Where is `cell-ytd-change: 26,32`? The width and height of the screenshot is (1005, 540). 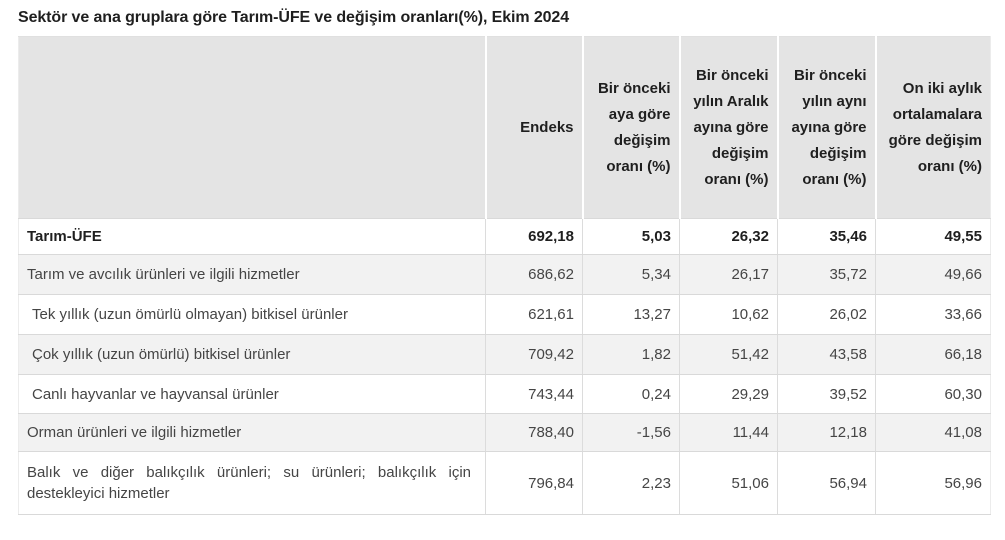 cell-ytd-change: 26,32 is located at coordinates (728, 236).